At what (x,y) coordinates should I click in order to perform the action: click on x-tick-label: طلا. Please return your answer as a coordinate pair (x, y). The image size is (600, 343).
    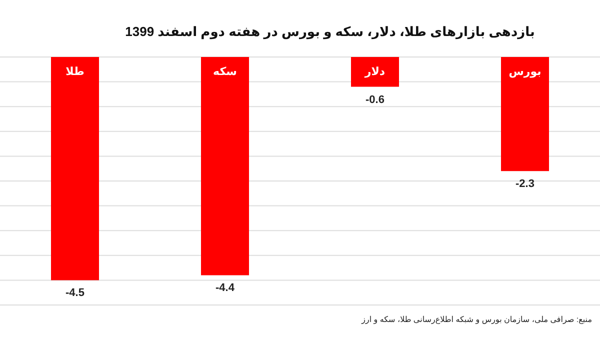
    Looking at the image, I should click on (75, 72).